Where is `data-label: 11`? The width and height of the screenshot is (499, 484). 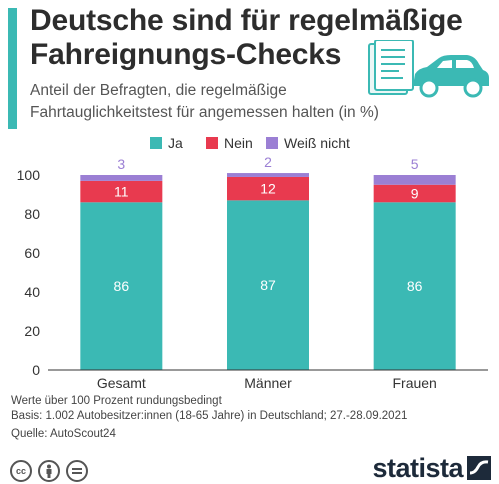 data-label: 11 is located at coordinates (121, 192).